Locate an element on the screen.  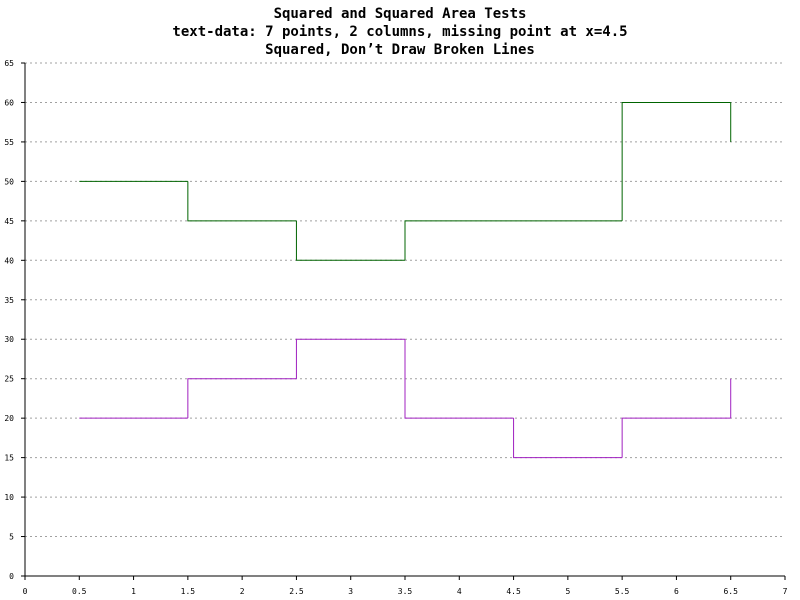
x-tick-label: 0.5 is located at coordinates (79, 591).